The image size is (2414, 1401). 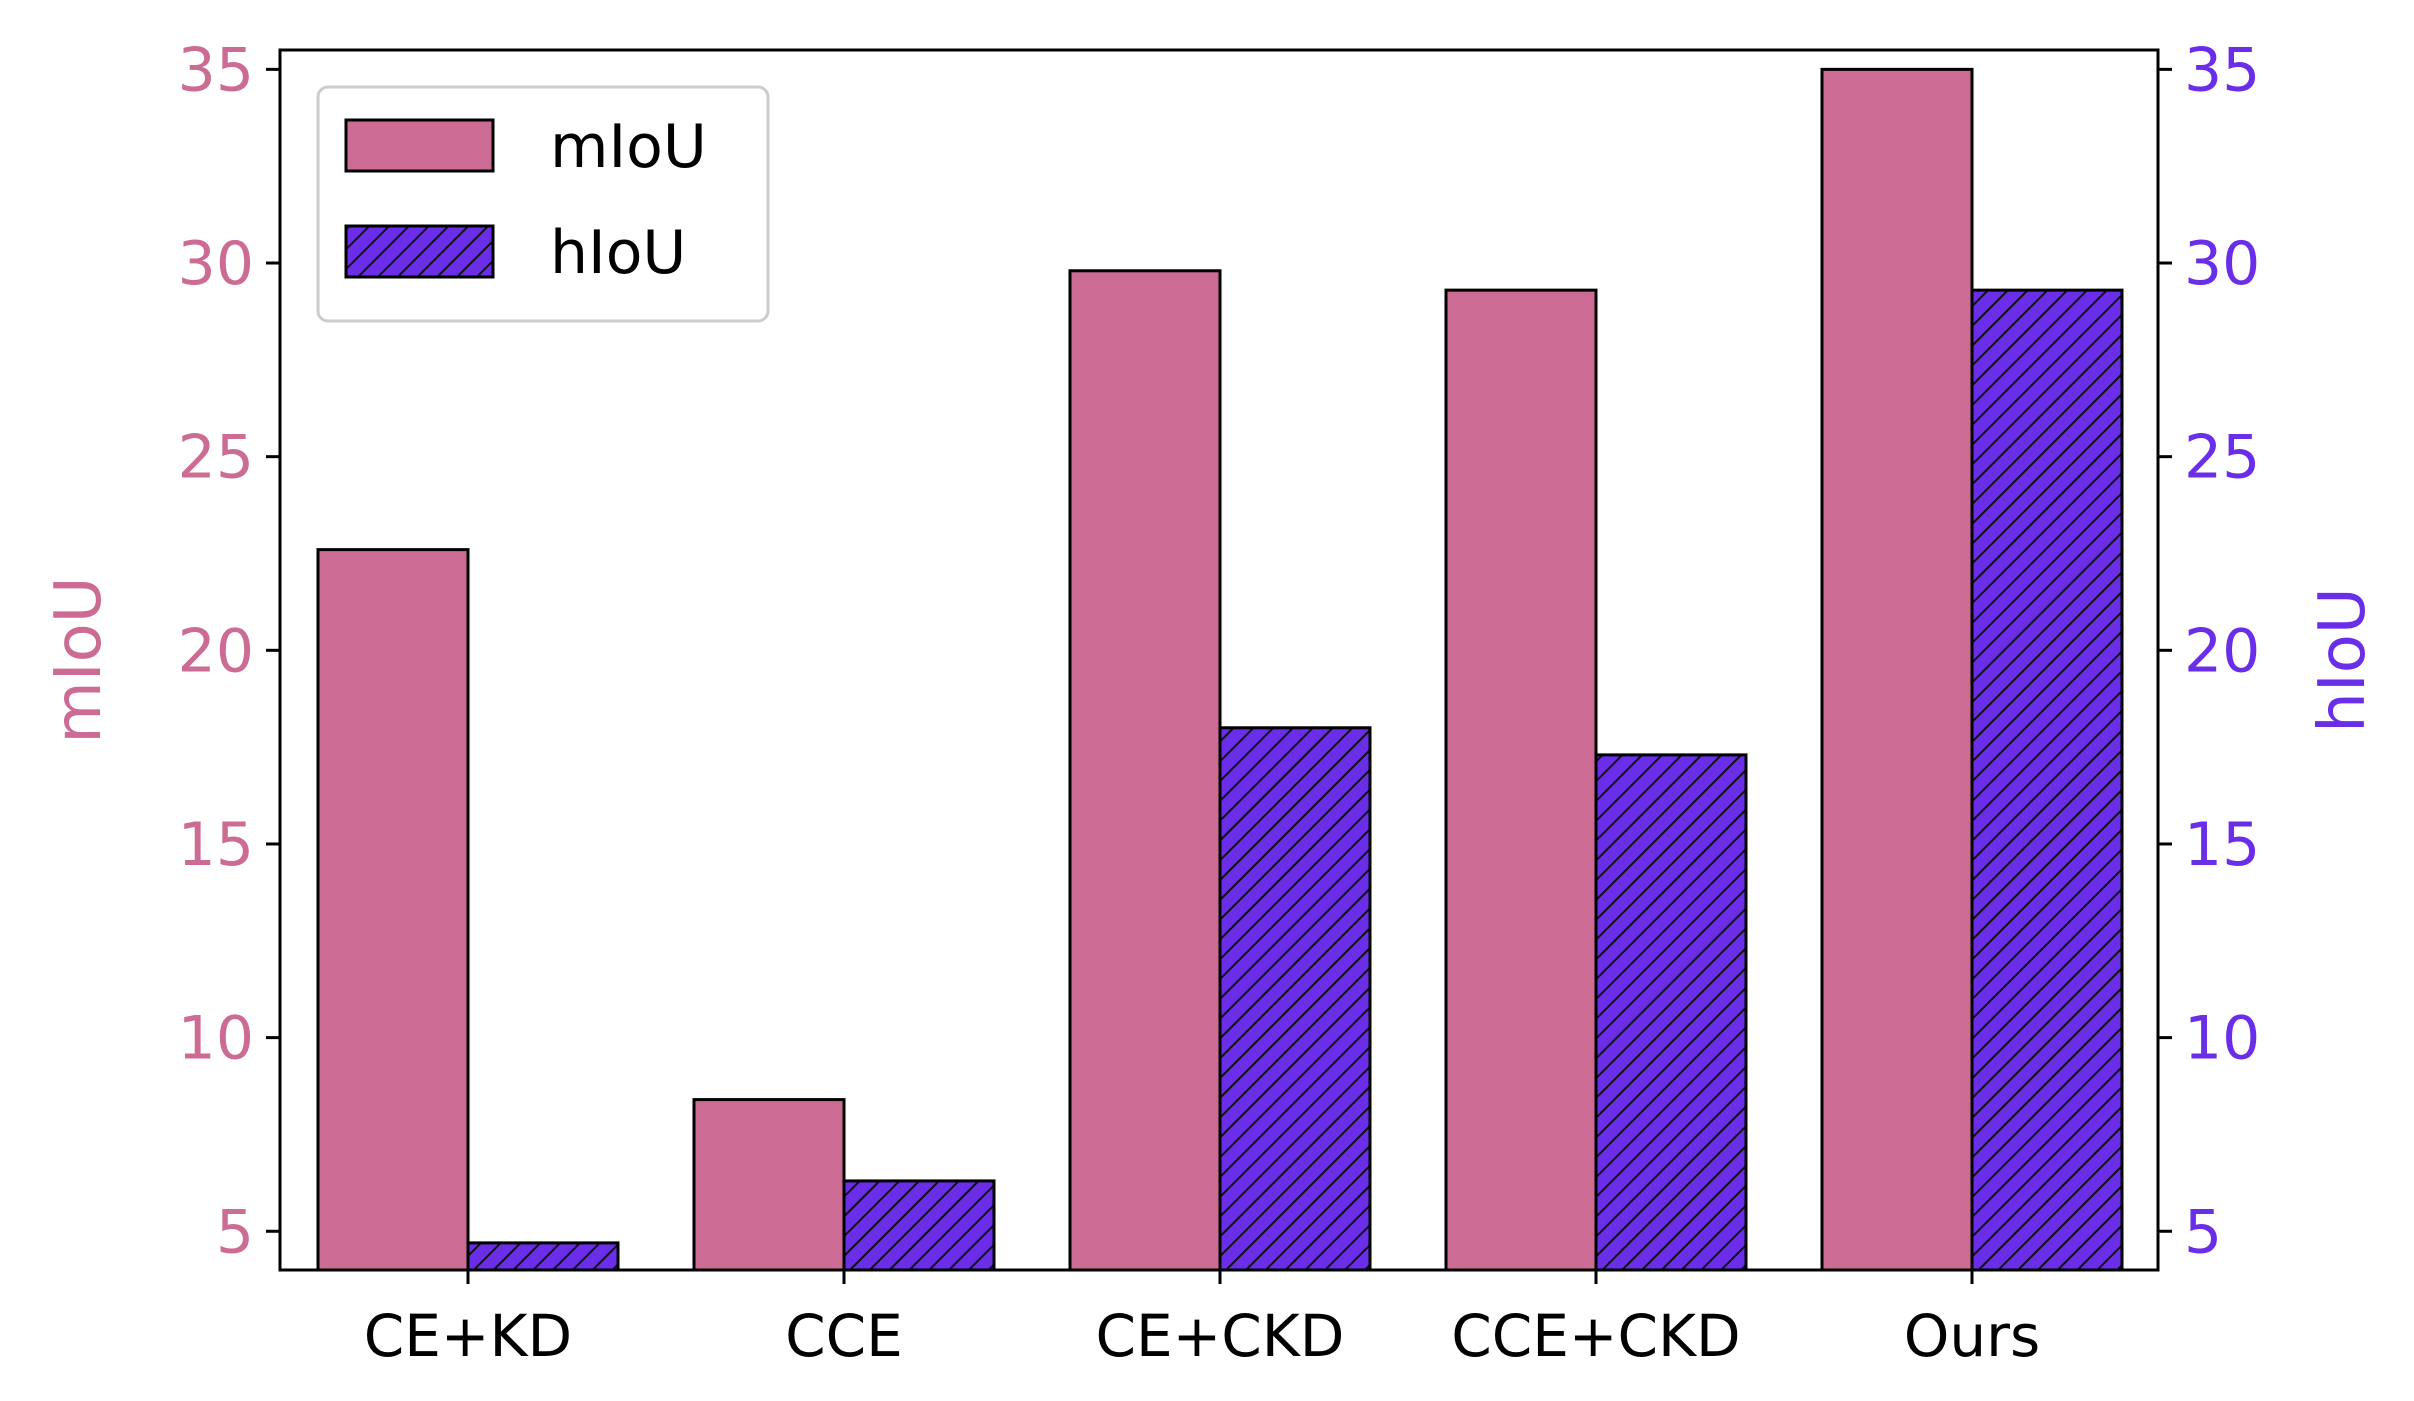 I want to click on y-tick-label-left: 5, so click(x=235, y=1232).